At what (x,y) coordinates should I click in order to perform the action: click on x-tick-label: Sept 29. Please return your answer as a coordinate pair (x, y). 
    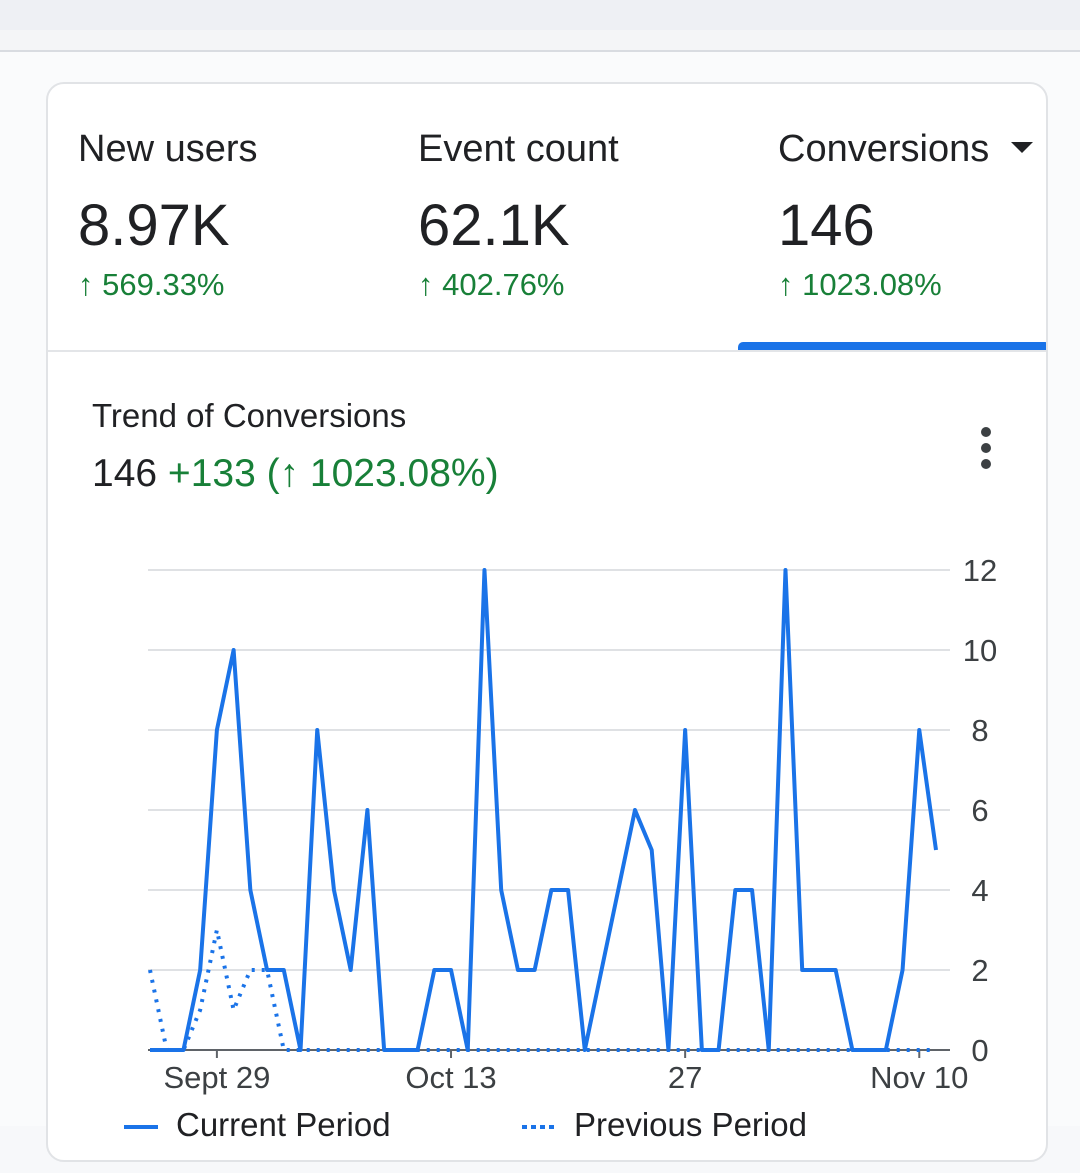
    Looking at the image, I should click on (216, 1077).